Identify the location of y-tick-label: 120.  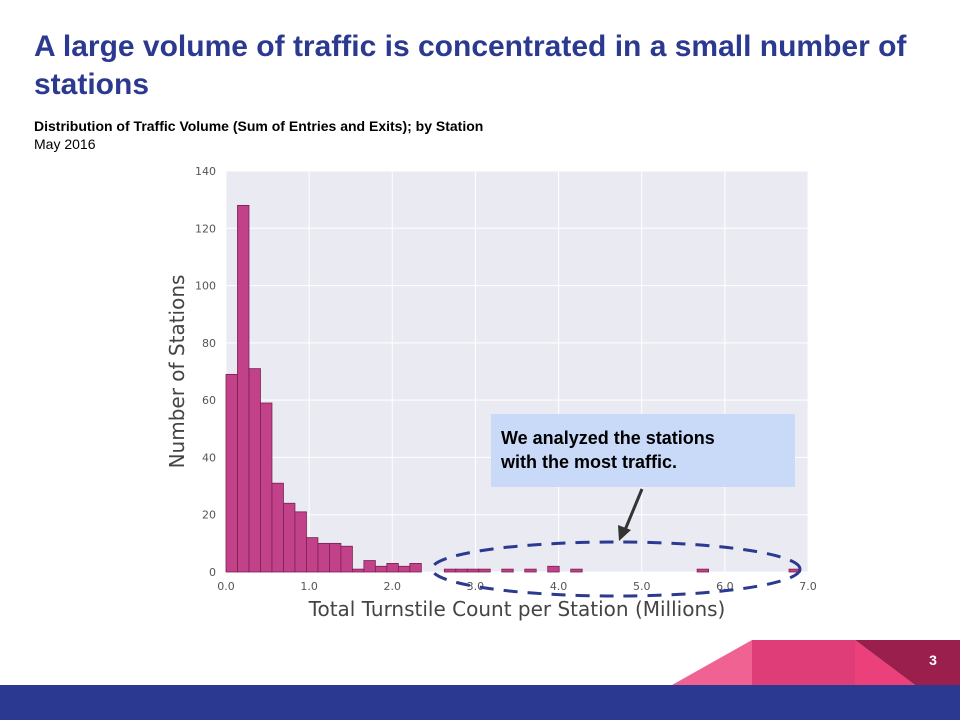
(205, 228).